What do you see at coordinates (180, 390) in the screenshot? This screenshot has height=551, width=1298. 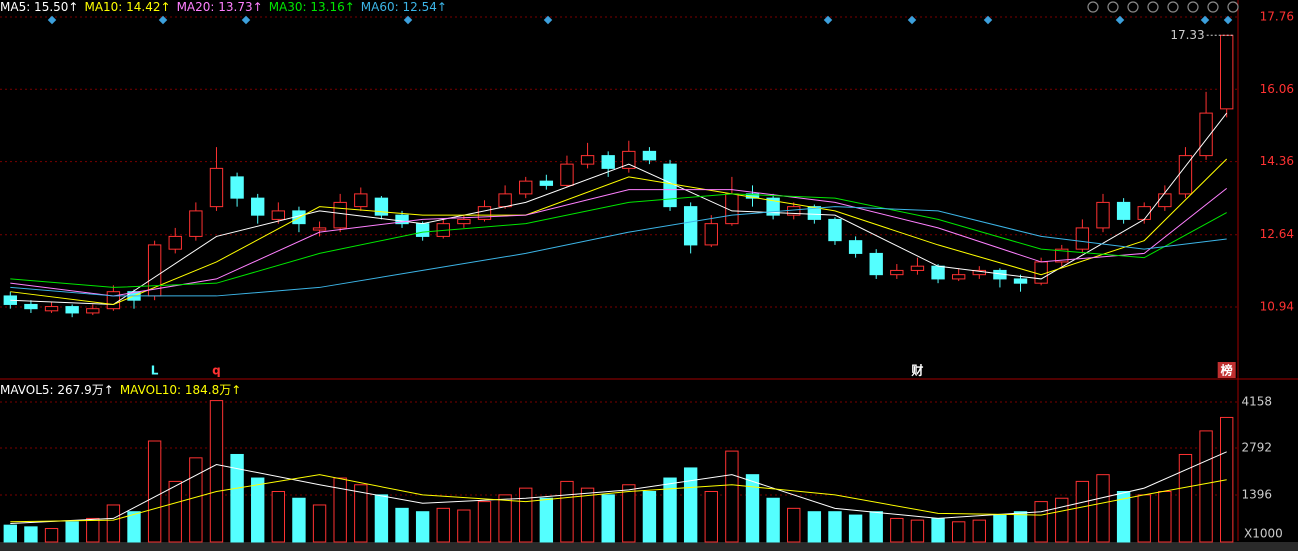 I see `legend-entry: MAVOL10: 184.8万↑` at bounding box center [180, 390].